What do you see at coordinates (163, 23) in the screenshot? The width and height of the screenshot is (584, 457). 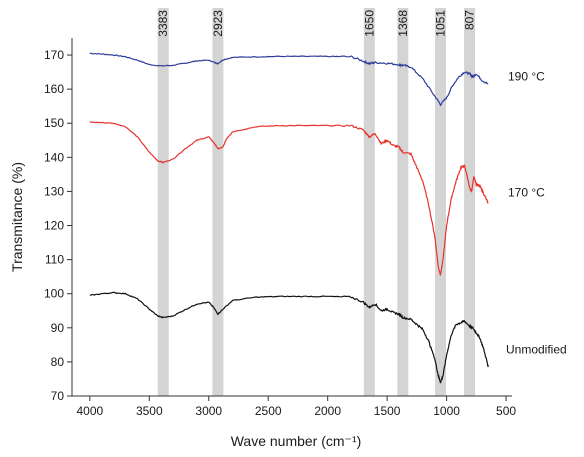 I see `band-label-3383: 3383` at bounding box center [163, 23].